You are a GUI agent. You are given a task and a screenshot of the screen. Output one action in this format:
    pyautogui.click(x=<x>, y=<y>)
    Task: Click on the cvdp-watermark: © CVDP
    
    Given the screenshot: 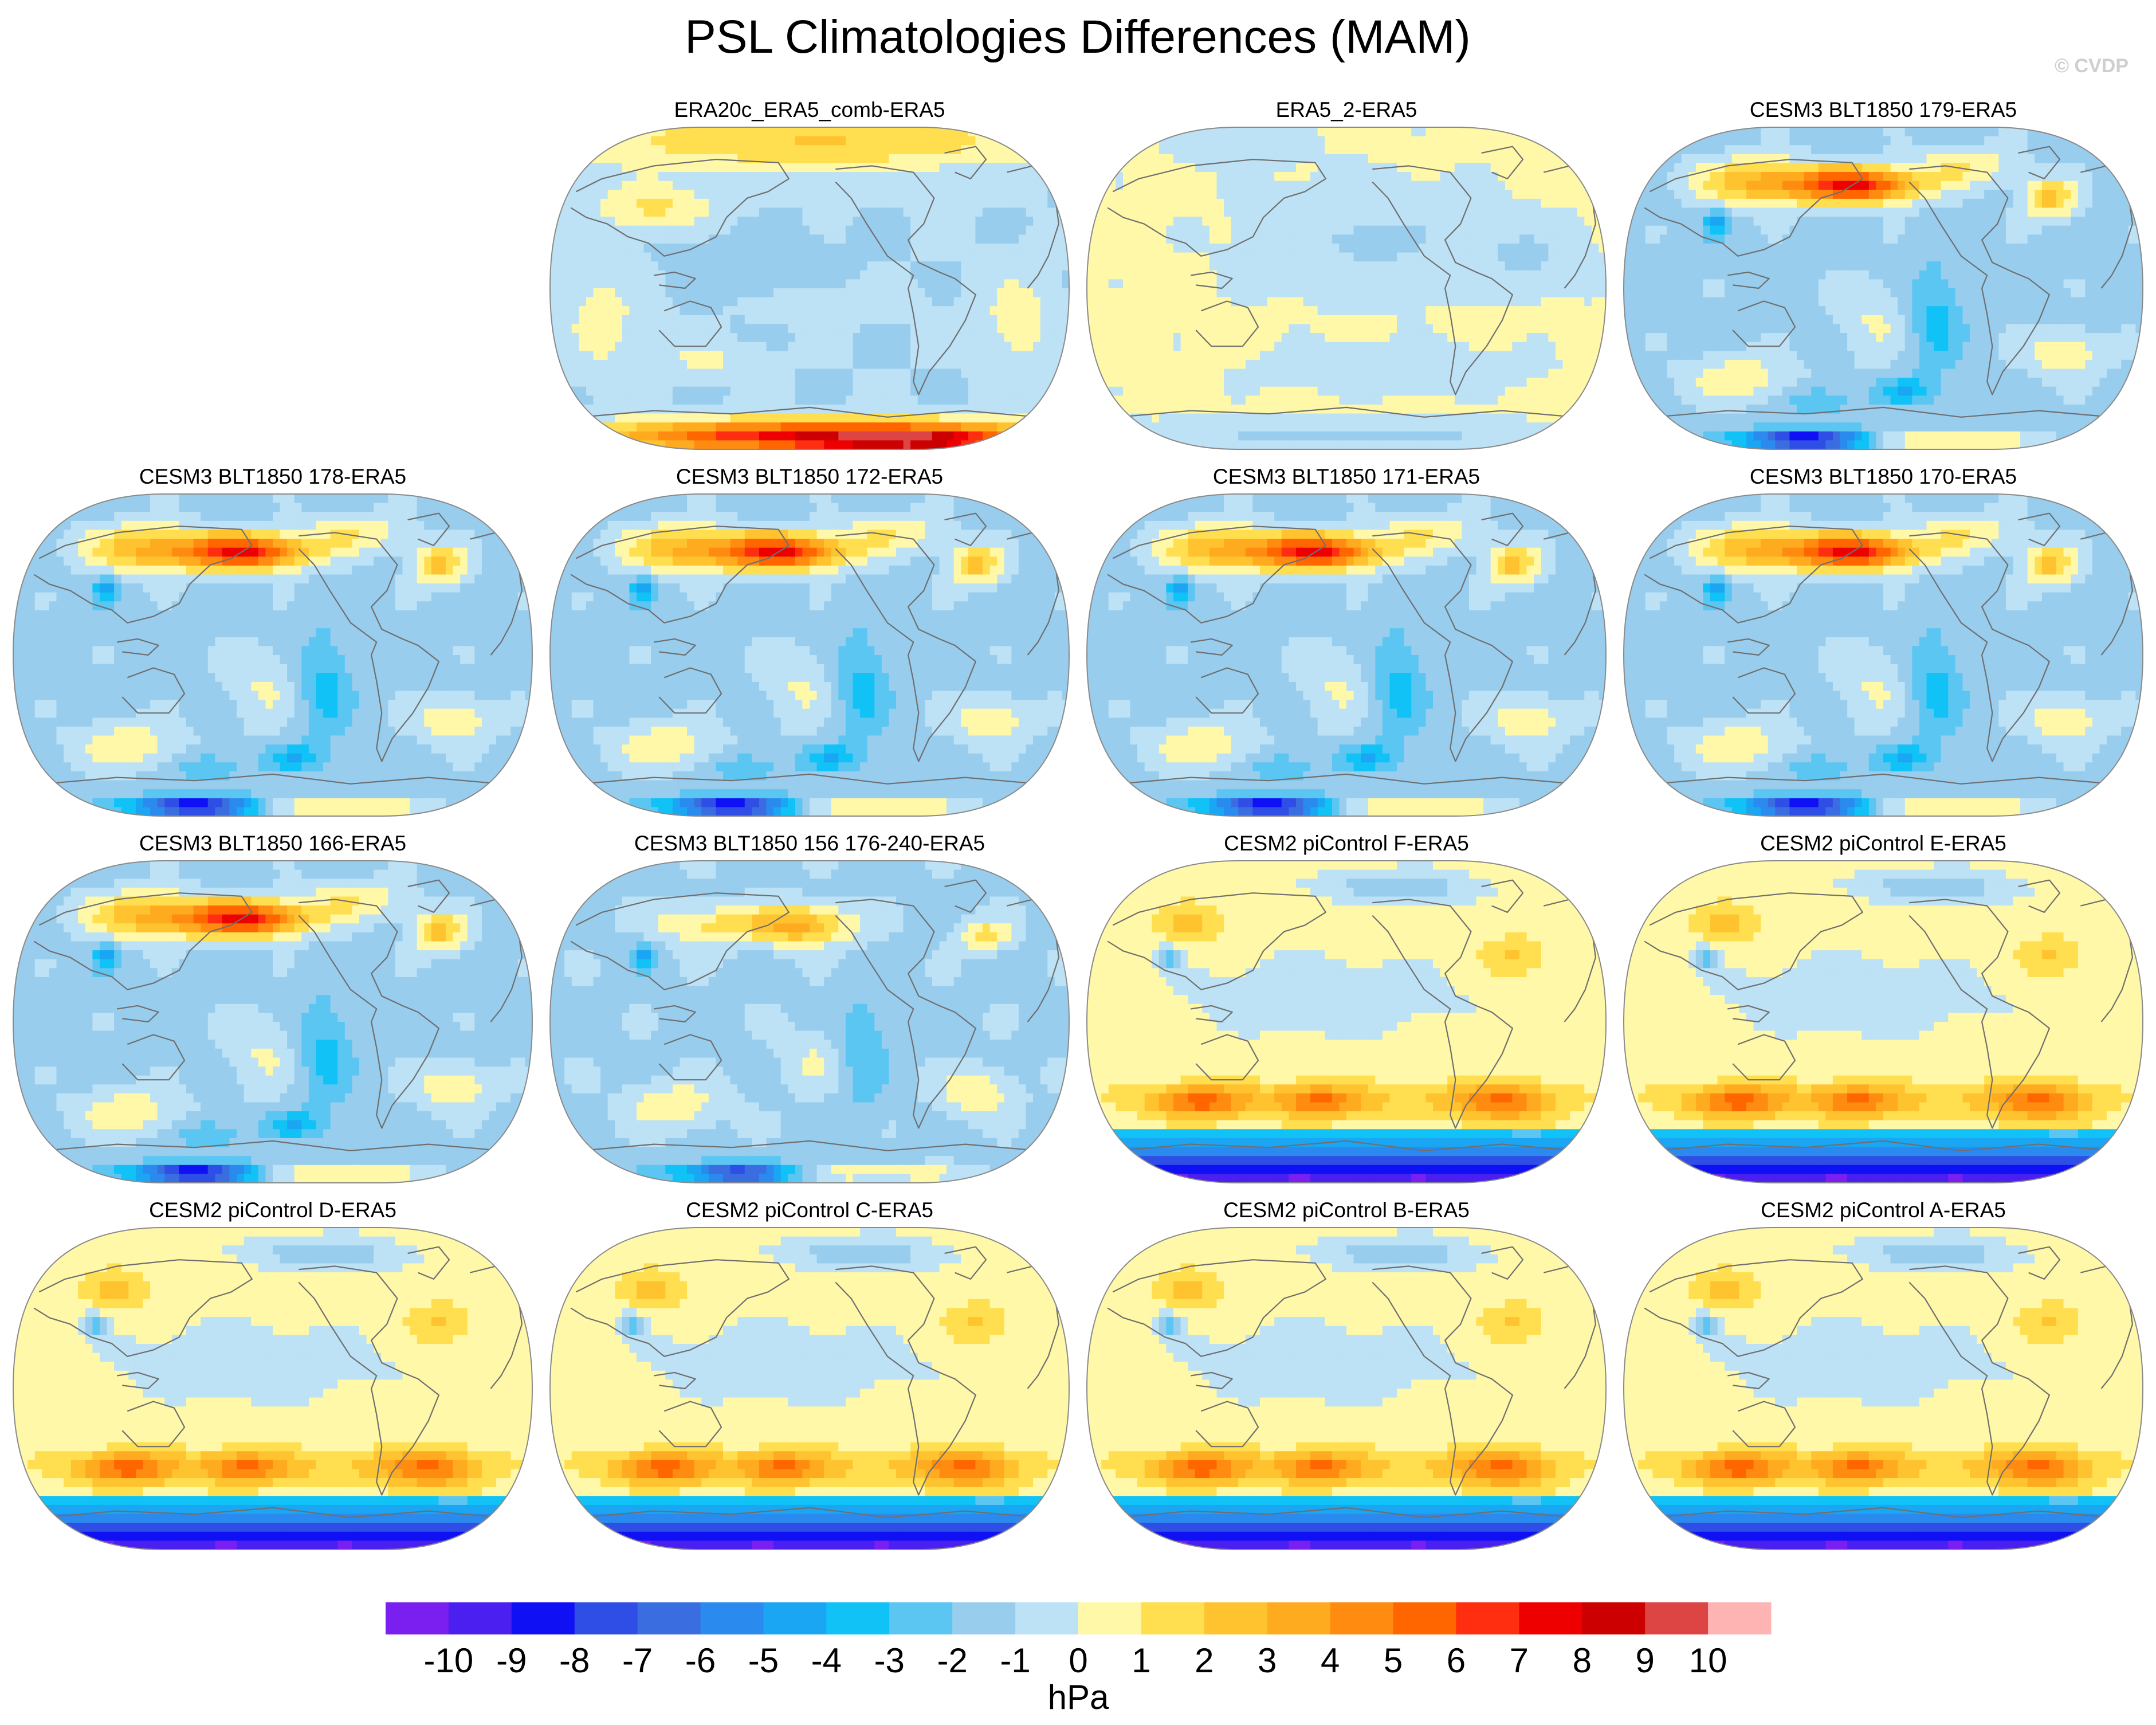 What is the action you would take?
    pyautogui.click(x=2091, y=66)
    